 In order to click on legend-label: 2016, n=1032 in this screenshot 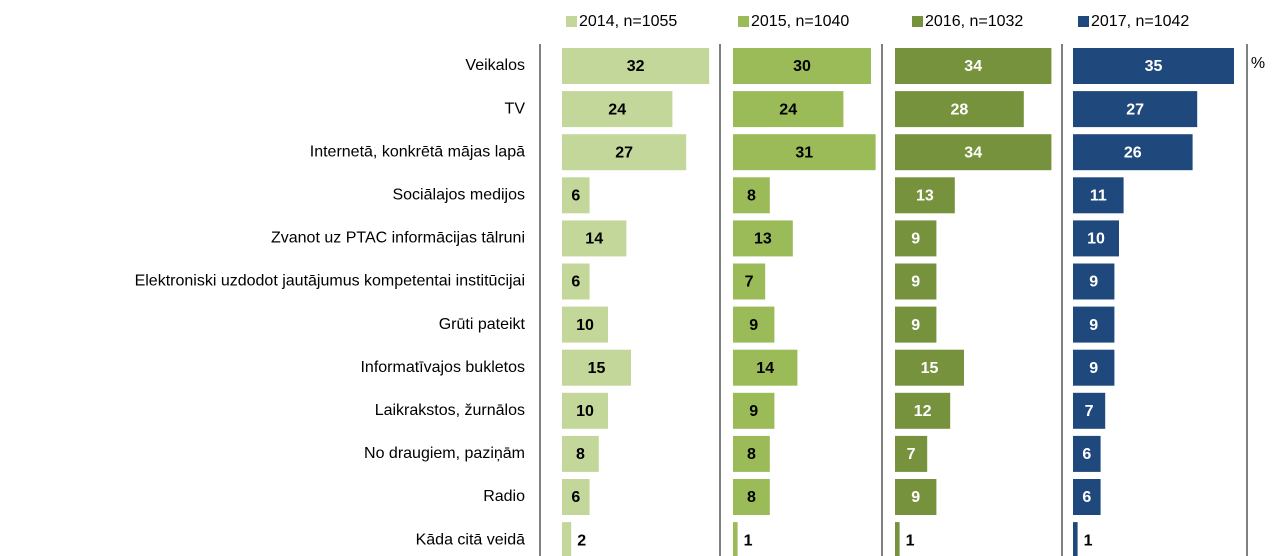, I will do `click(974, 21)`.